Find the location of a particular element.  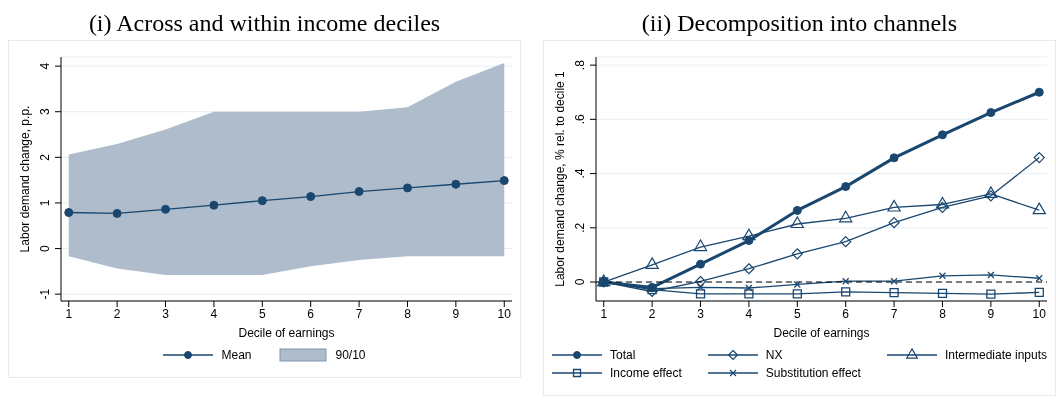

legend-label: Income effect is located at coordinates (645, 373).